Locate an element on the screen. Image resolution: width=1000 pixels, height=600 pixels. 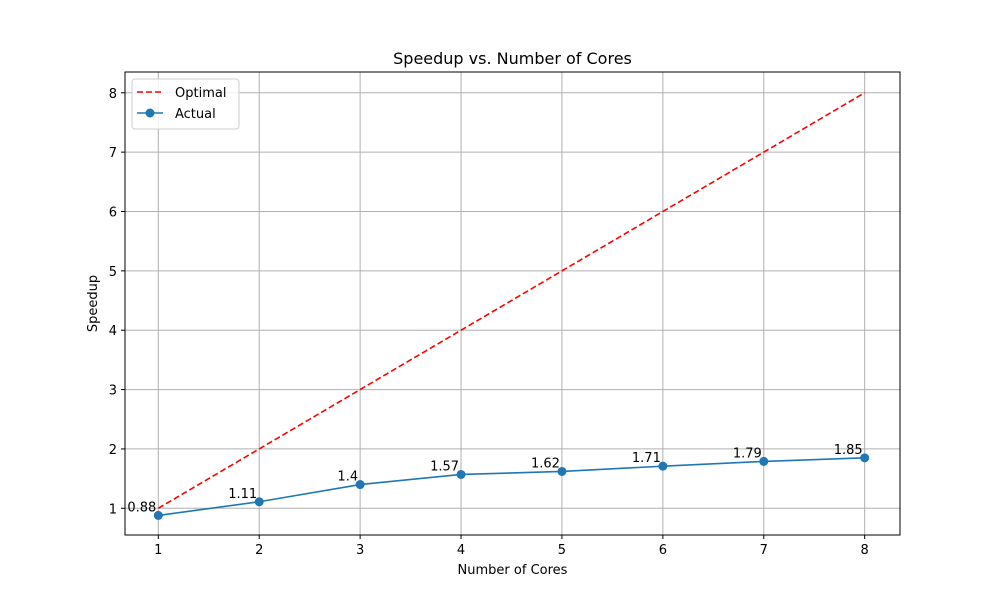
y-tick-label: 8 is located at coordinates (113, 94).